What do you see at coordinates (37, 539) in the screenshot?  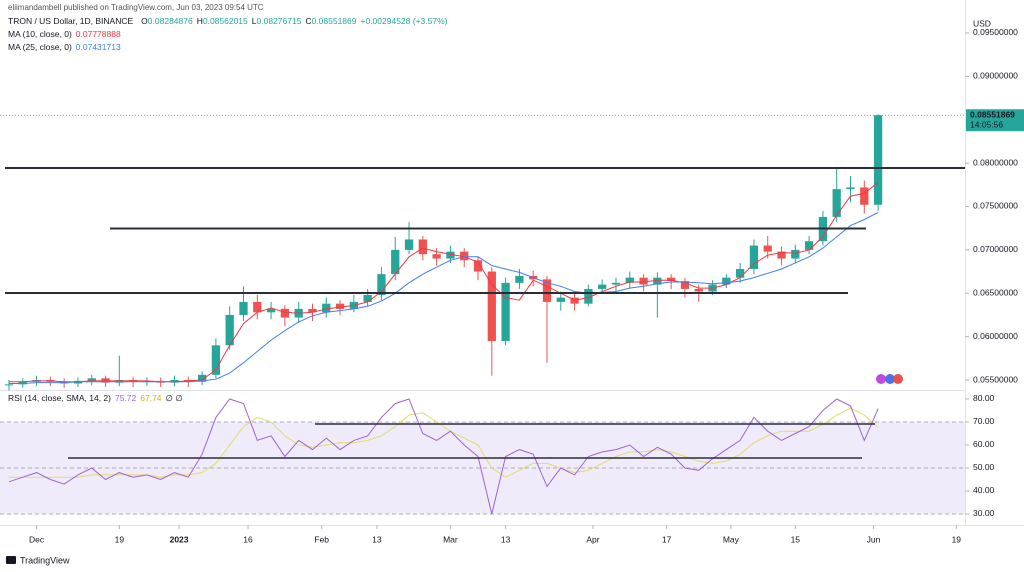 I see `x-tick-label: Dec` at bounding box center [37, 539].